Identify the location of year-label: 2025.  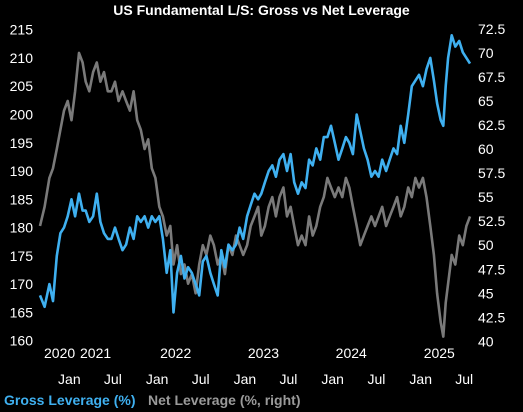
(439, 353).